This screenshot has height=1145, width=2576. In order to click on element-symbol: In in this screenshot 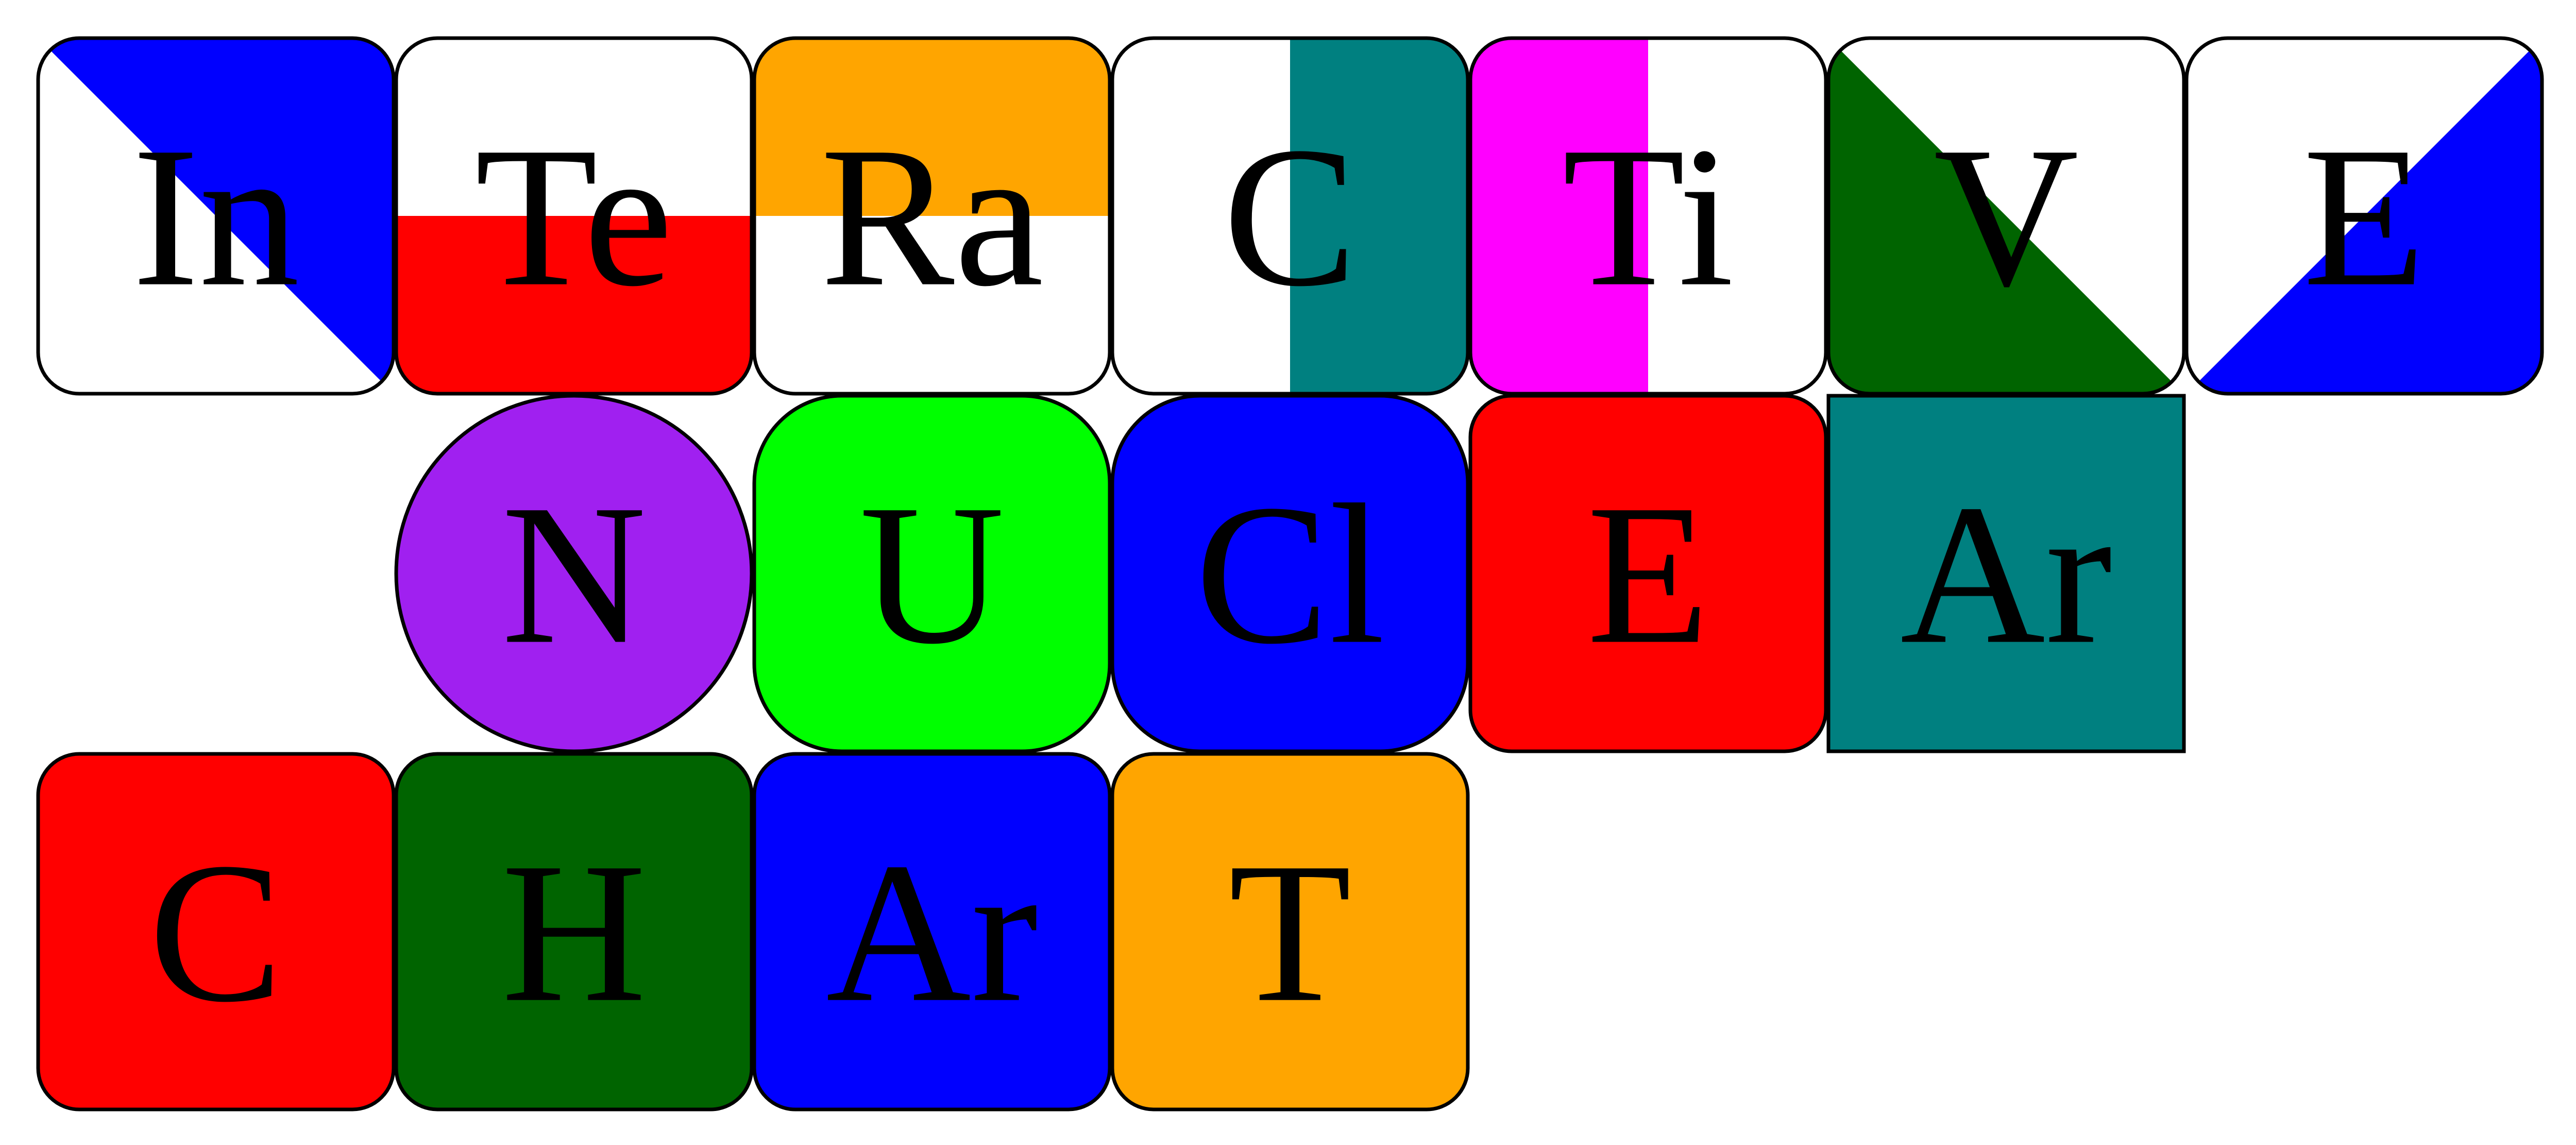, I will do `click(216, 217)`.